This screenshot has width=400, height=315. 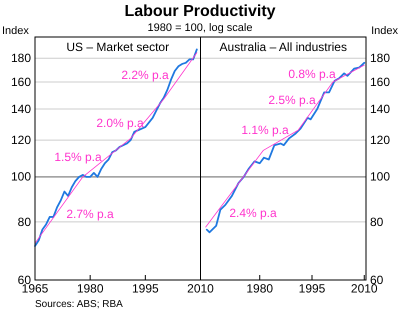 I want to click on chart-title: Australia – All industries, so click(x=283, y=47).